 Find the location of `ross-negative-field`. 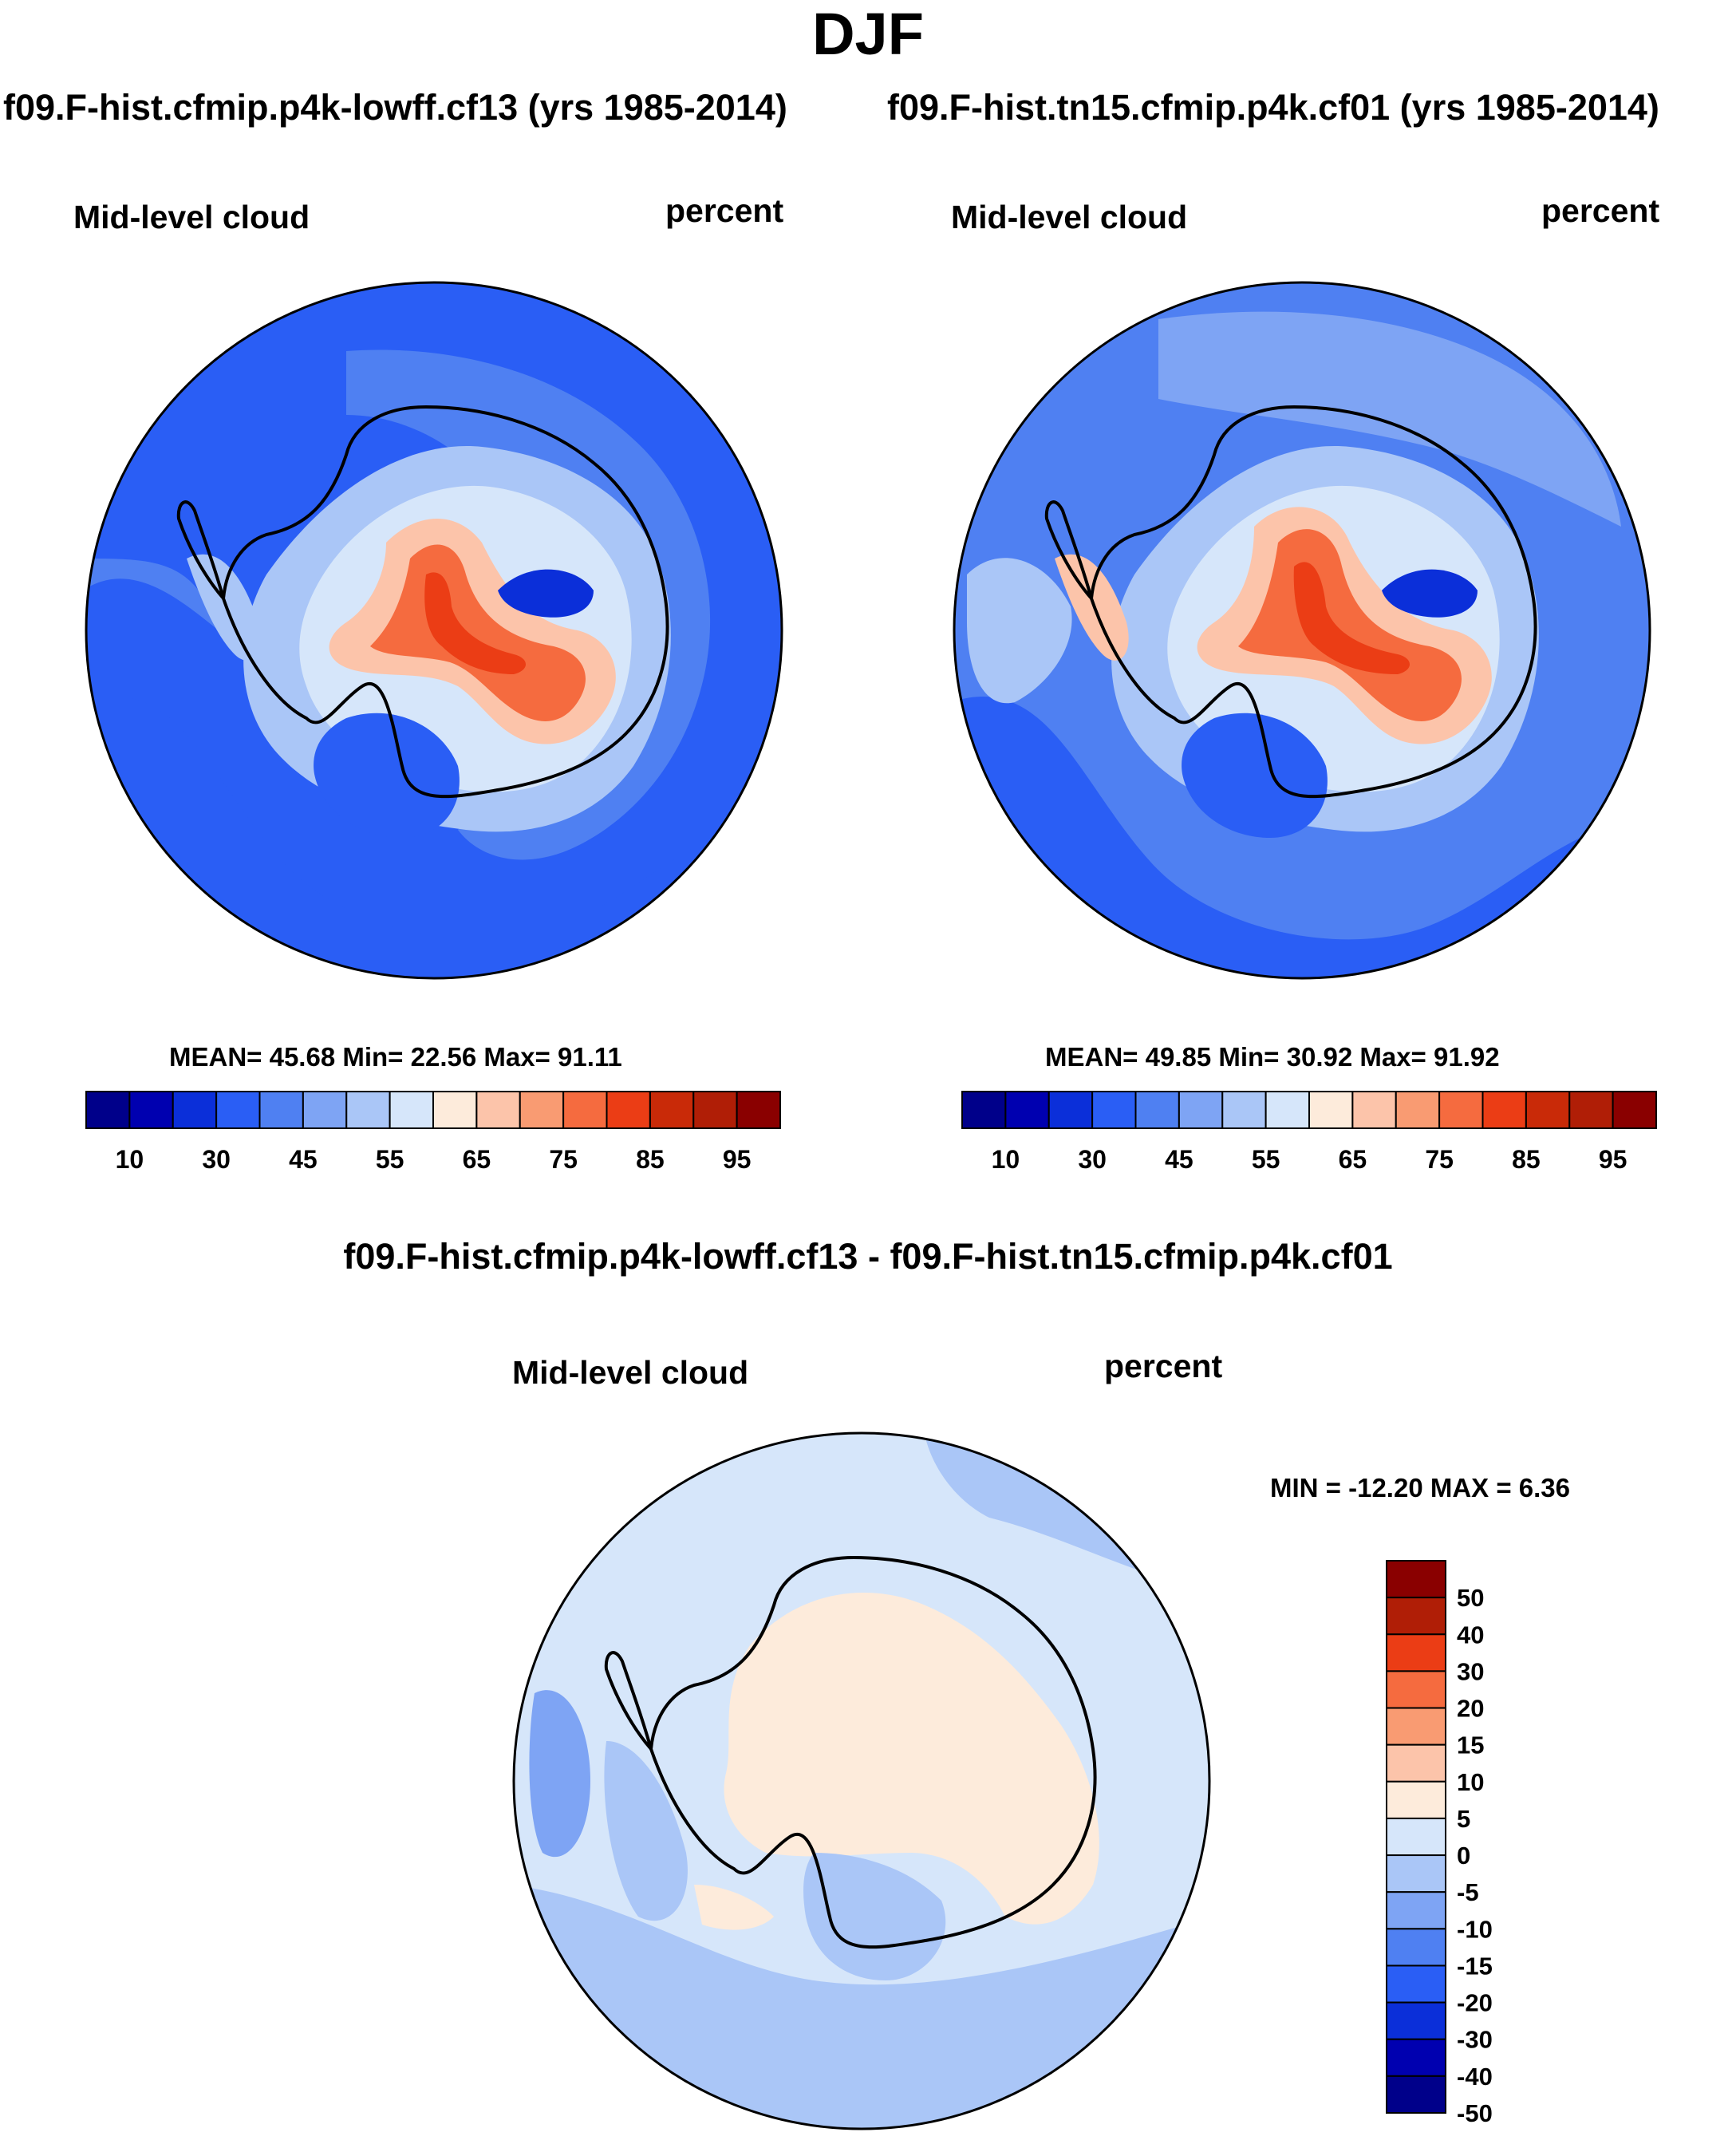

ross-negative-field is located at coordinates (874, 1917).